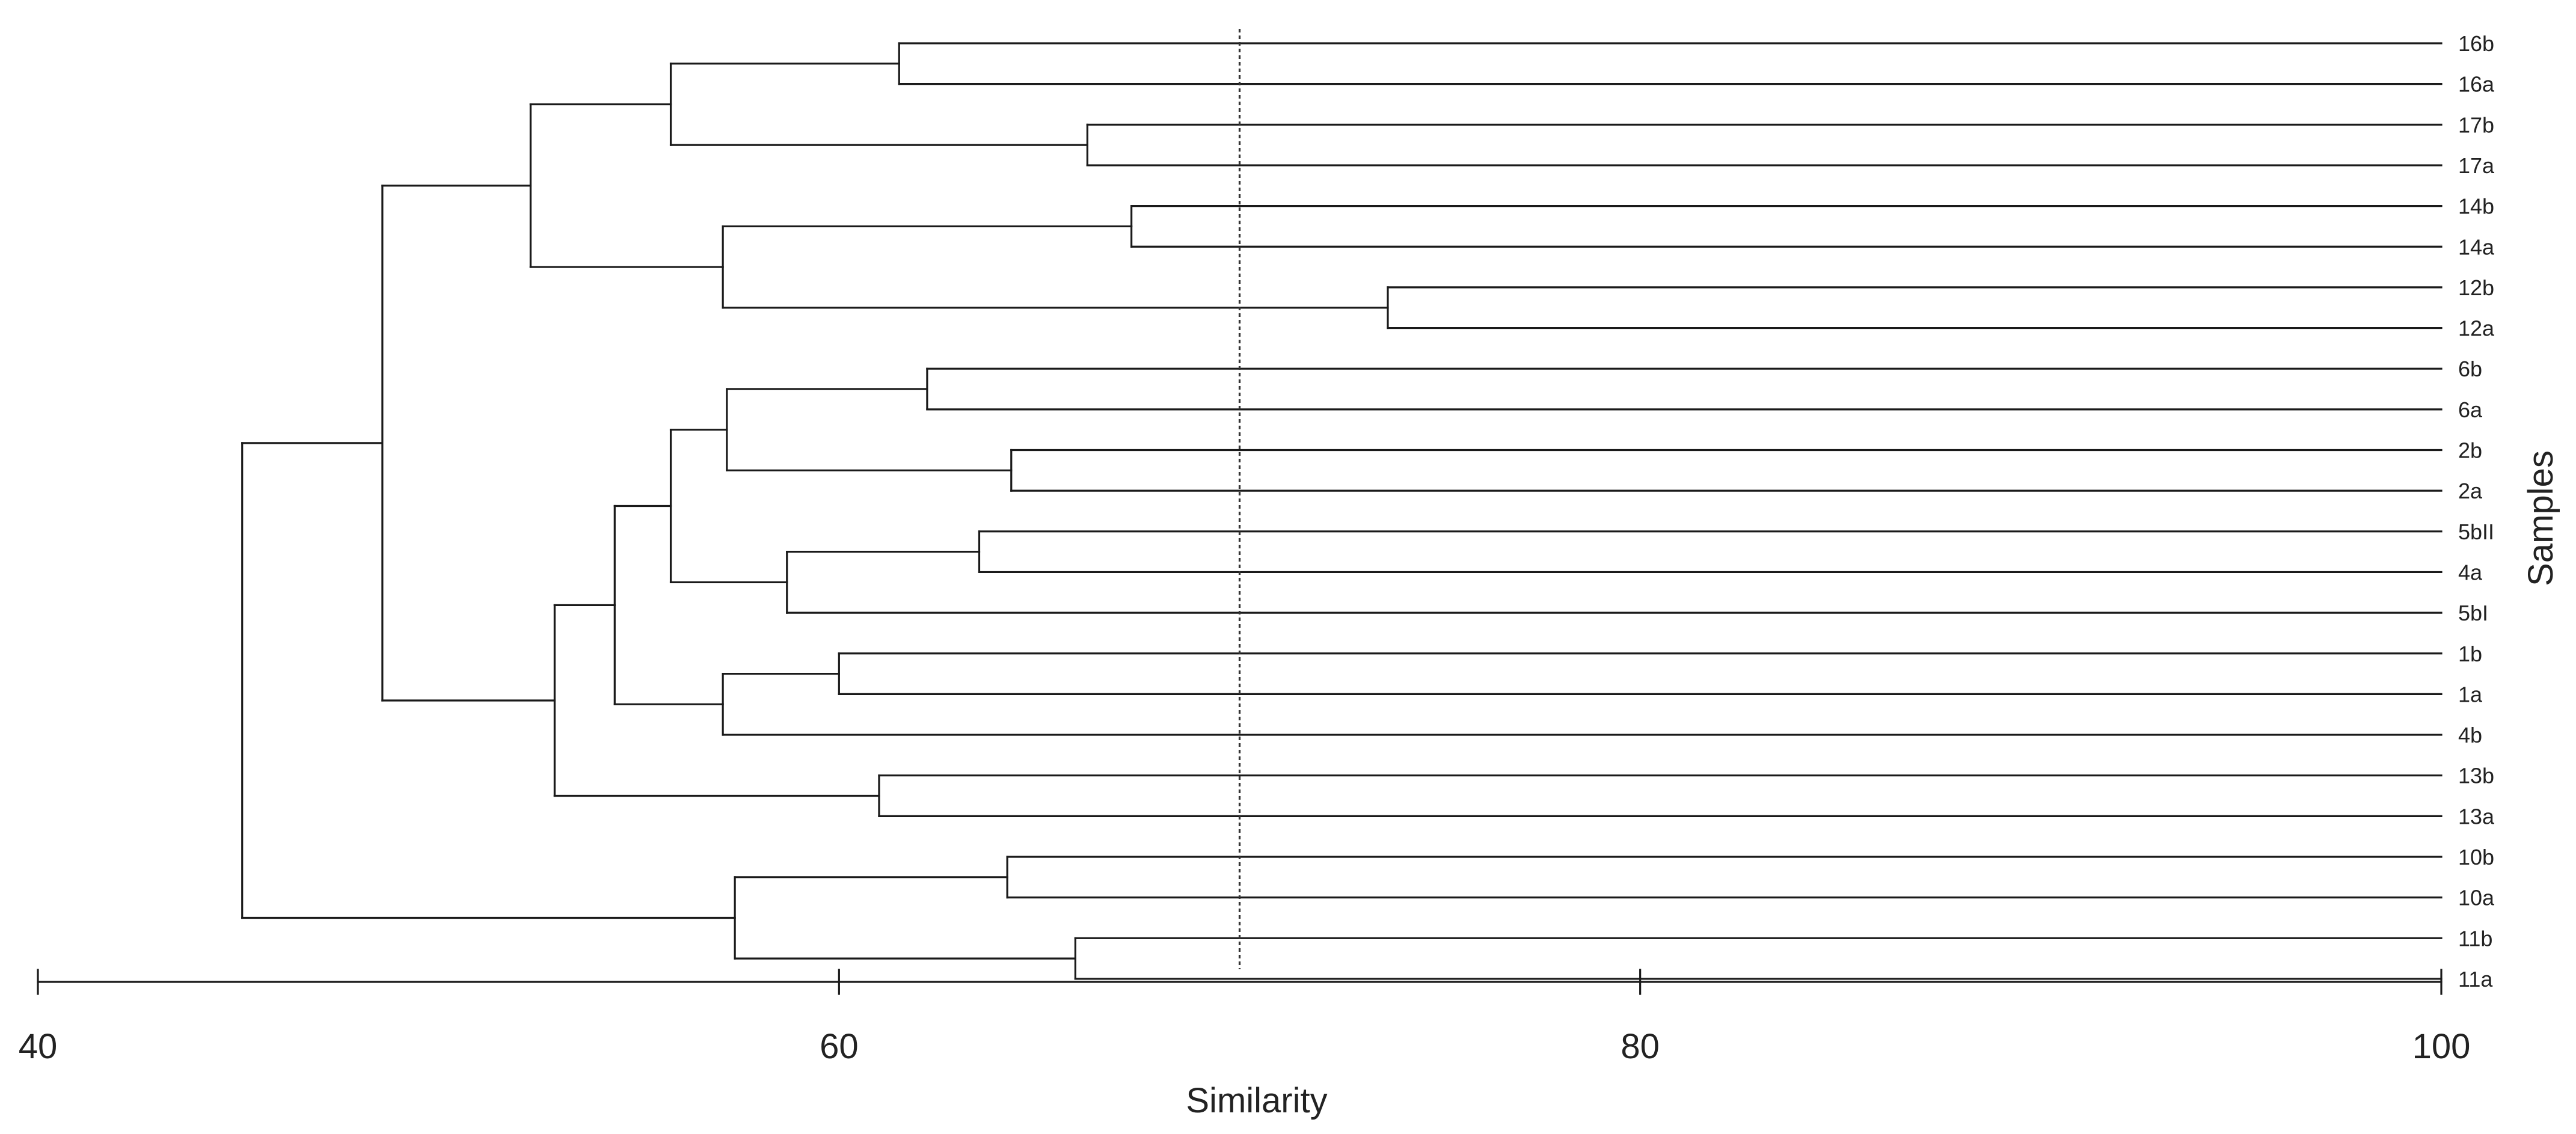 The width and height of the screenshot is (2576, 1134). What do you see at coordinates (1640, 674) in the screenshot?
I see `merge-m8` at bounding box center [1640, 674].